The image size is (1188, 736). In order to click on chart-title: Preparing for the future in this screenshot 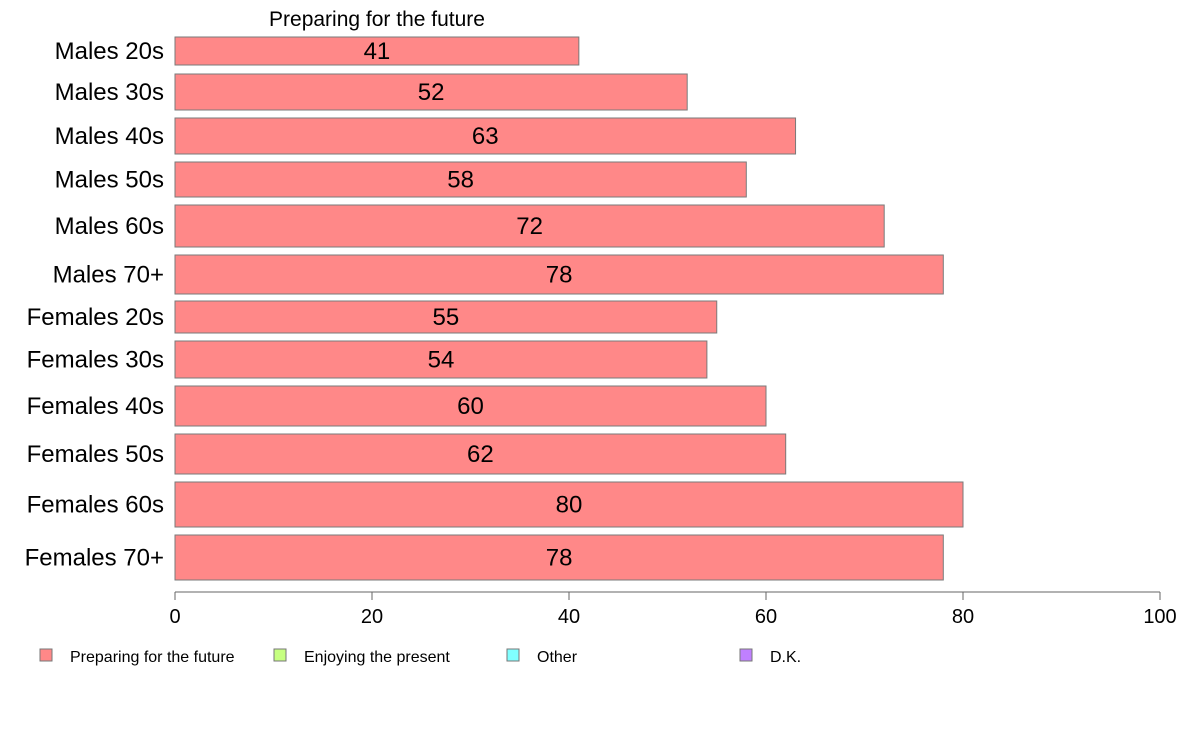, I will do `click(377, 19)`.